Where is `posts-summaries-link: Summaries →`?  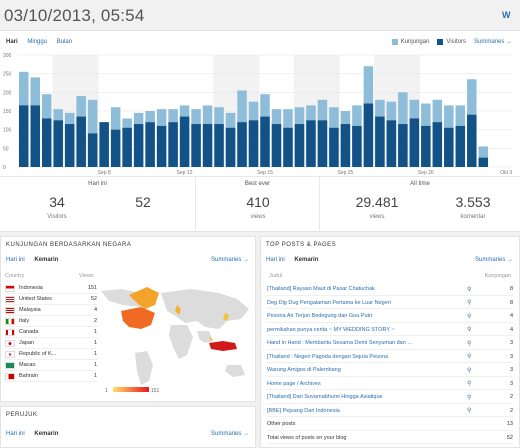
posts-summaries-link: Summaries → is located at coordinates (493, 260).